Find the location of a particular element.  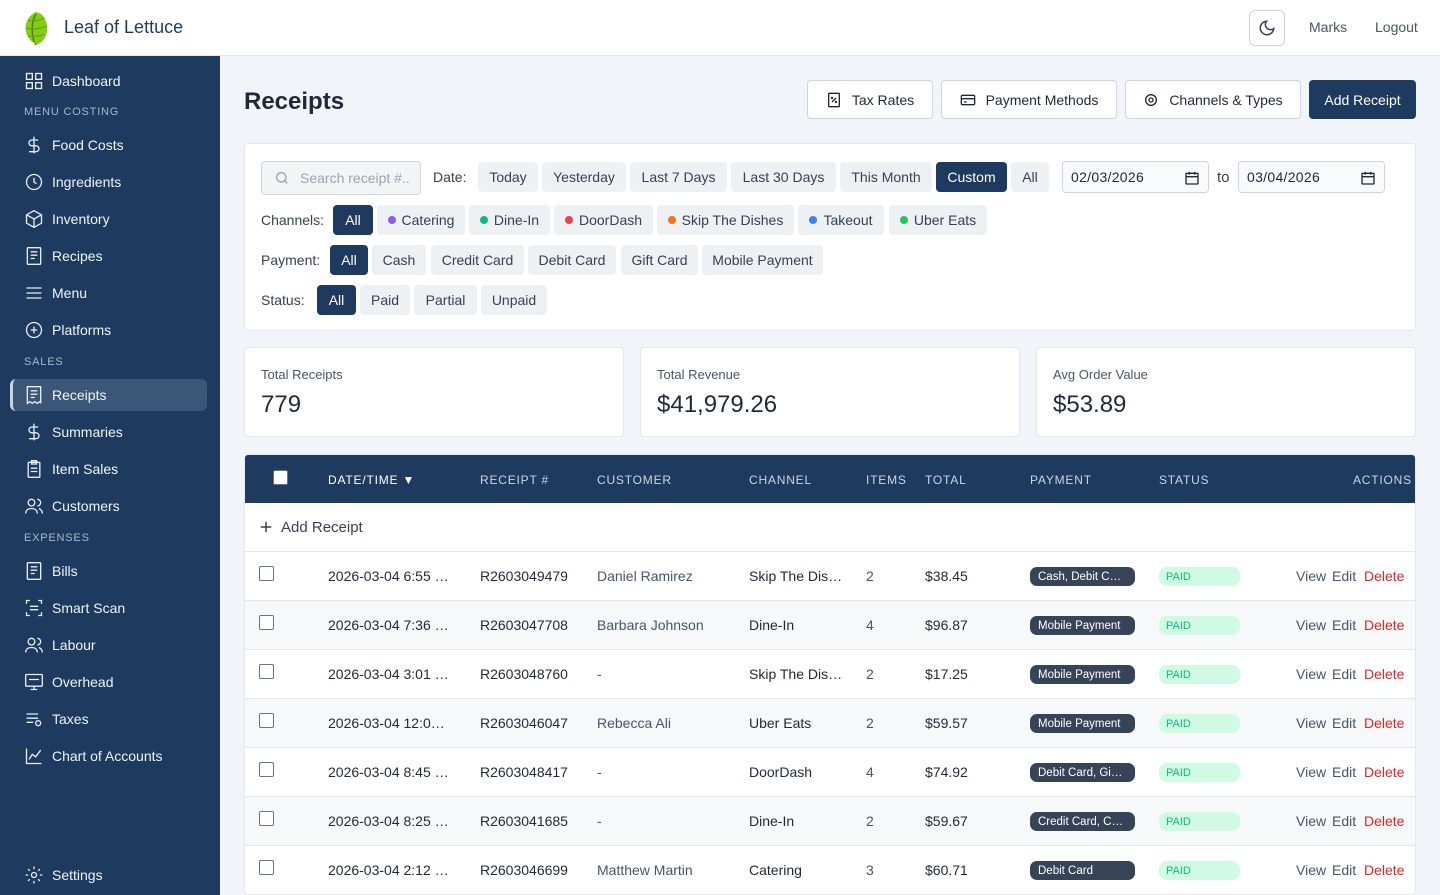

channels-types-button: Channels & Types is located at coordinates (1213, 99).